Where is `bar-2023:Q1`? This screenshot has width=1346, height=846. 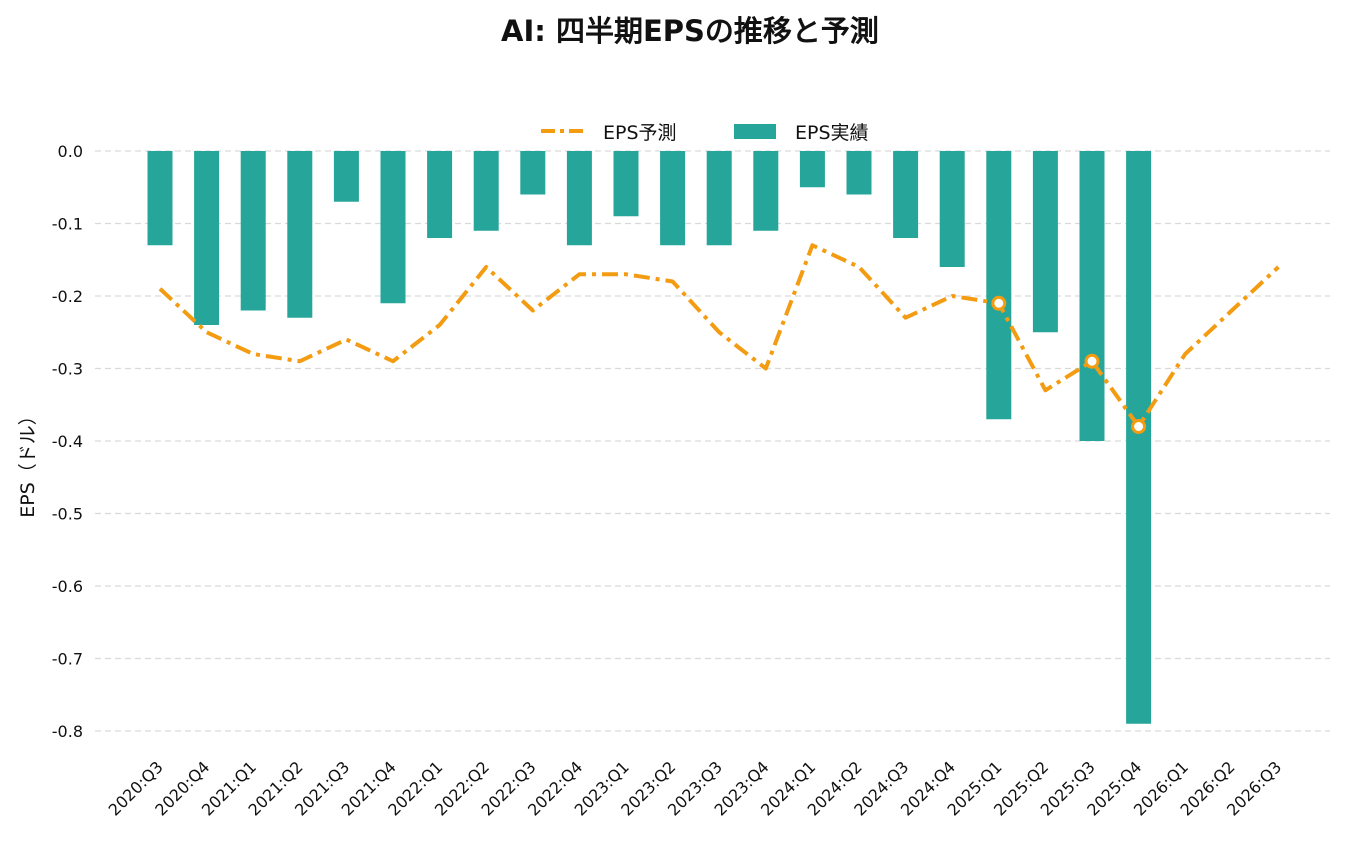
bar-2023:Q1 is located at coordinates (626, 184).